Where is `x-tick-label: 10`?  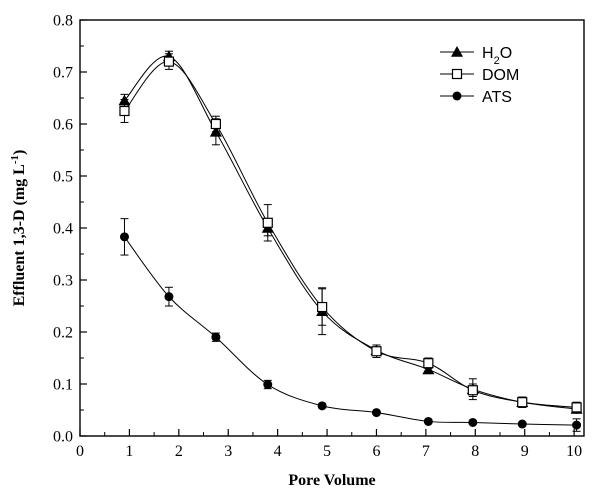 x-tick-label: 10 is located at coordinates (574, 451).